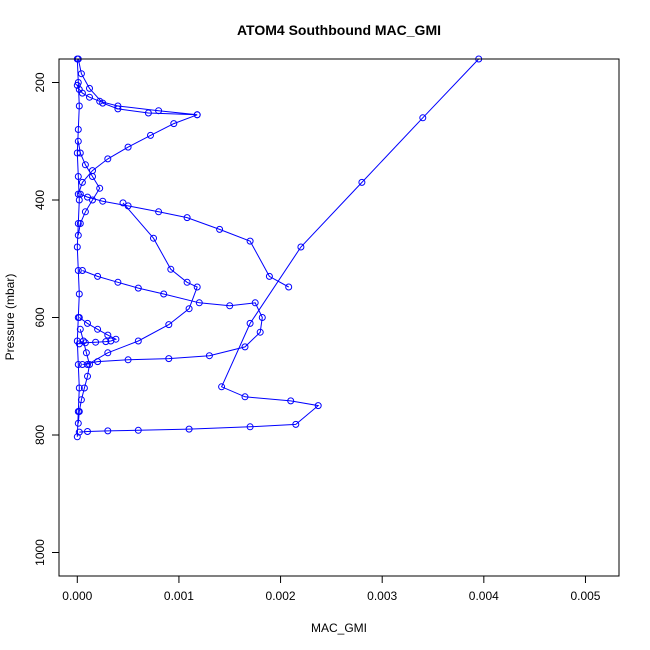 The image size is (650, 650). I want to click on y-tick-label: 200, so click(40, 82).